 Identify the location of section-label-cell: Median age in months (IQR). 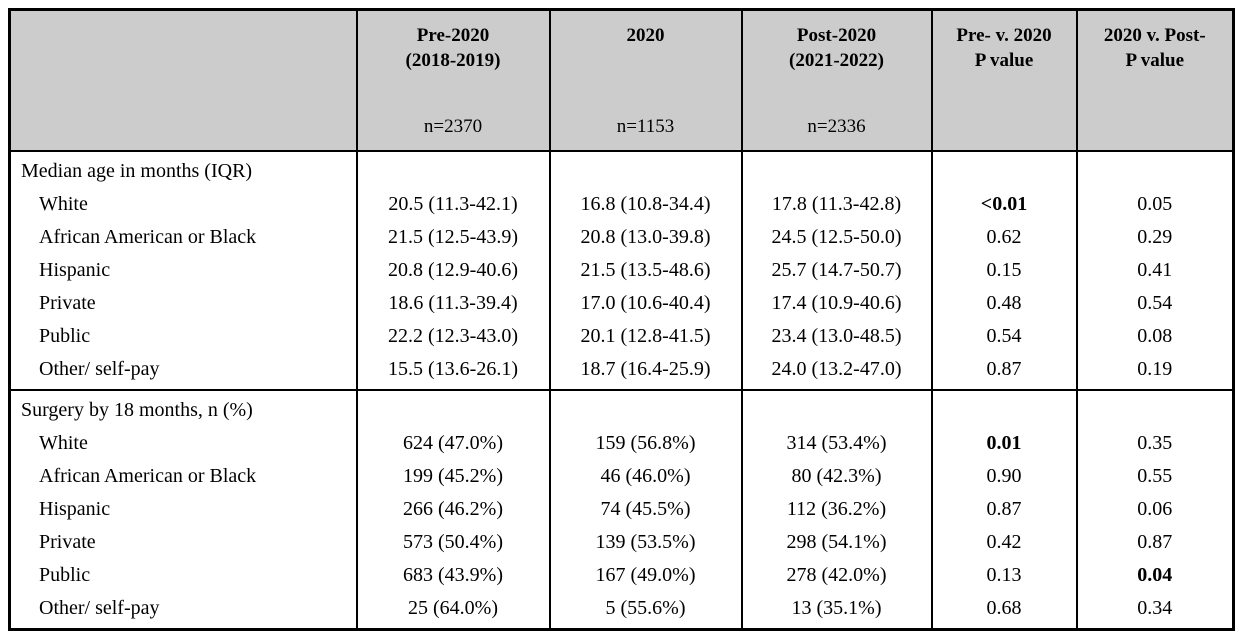
(137, 171).